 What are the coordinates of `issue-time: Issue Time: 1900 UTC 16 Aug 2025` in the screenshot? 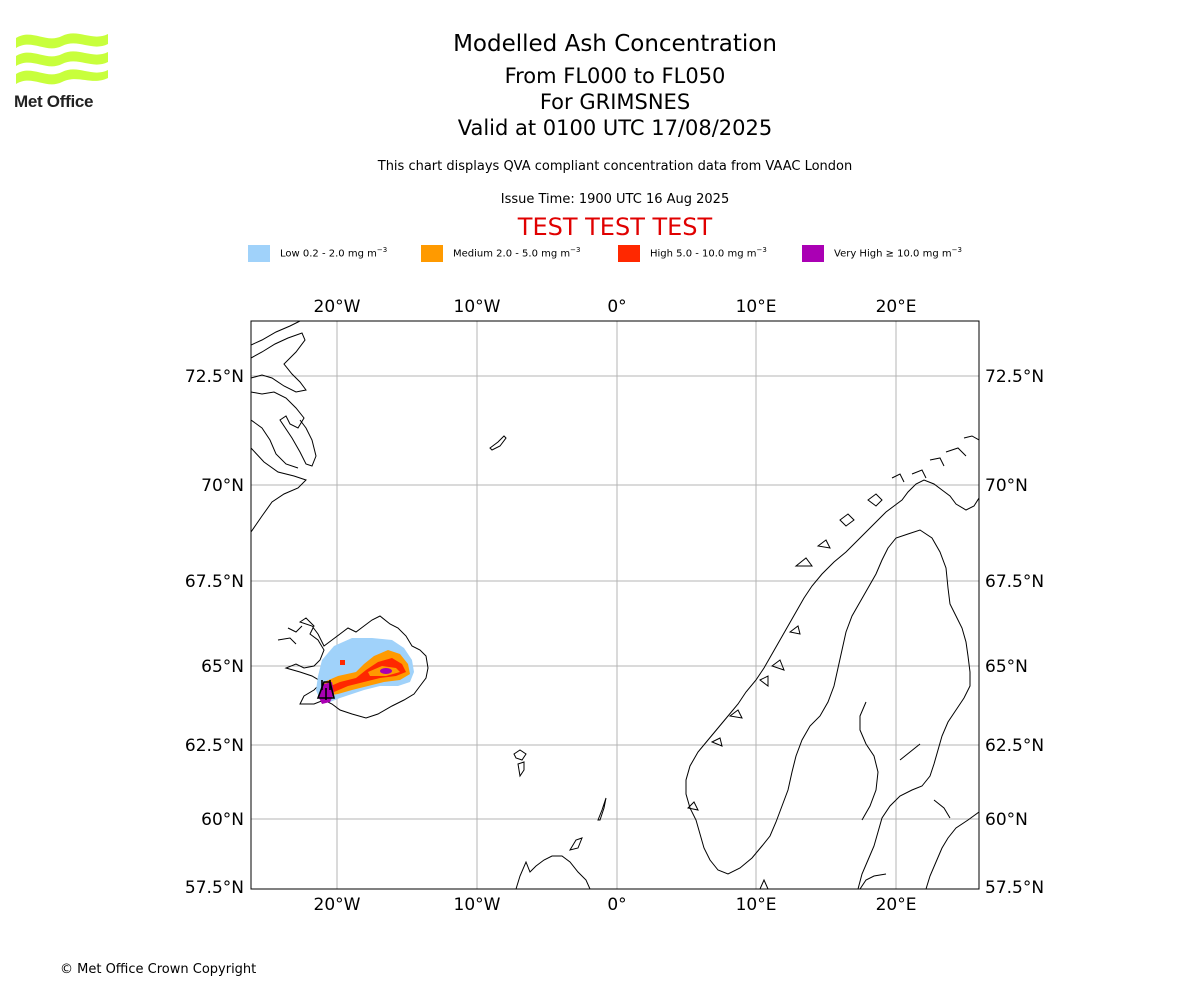 It's located at (615, 199).